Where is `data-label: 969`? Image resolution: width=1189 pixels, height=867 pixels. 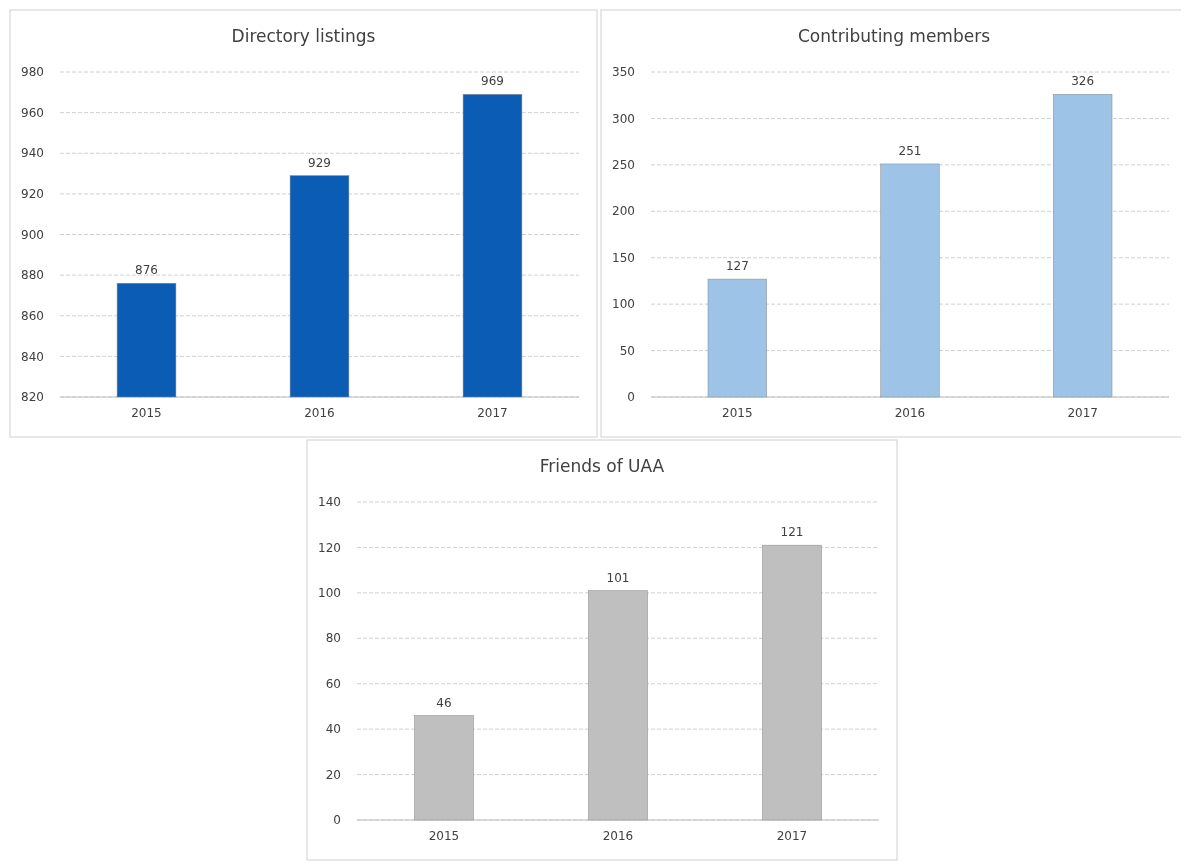 data-label: 969 is located at coordinates (492, 81).